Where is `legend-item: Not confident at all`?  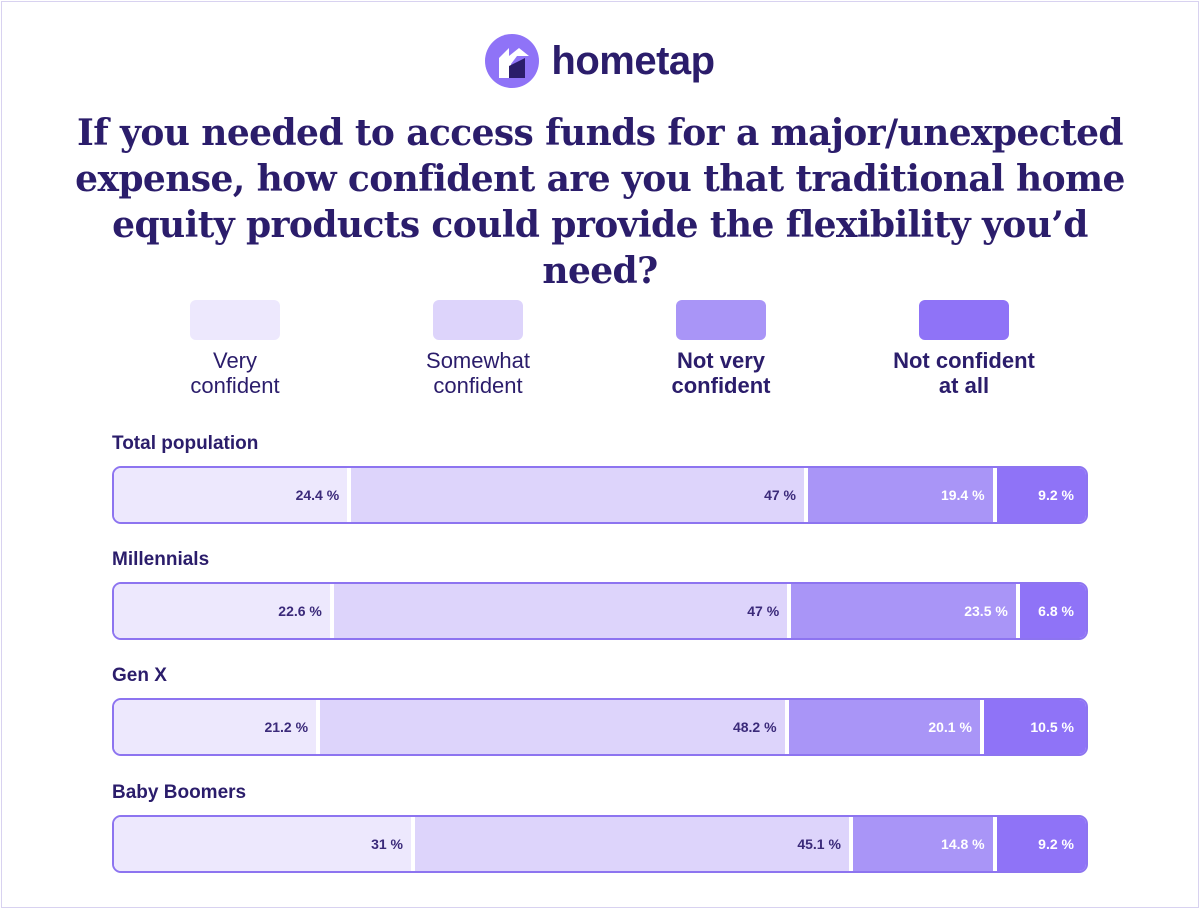 legend-item: Not confident at all is located at coordinates (964, 349).